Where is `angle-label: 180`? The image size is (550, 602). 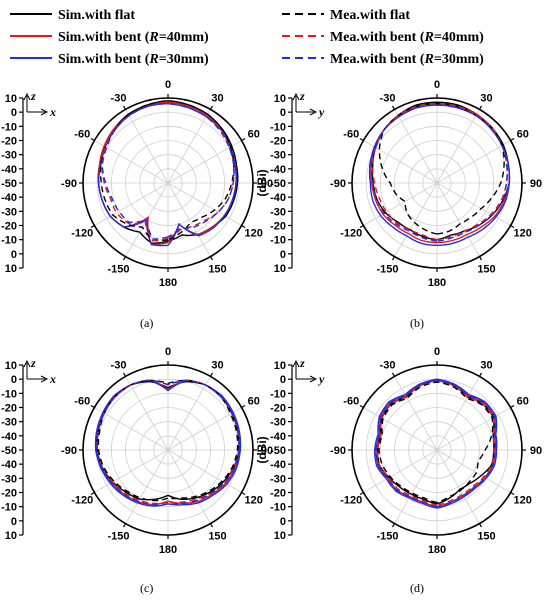 angle-label: 180 is located at coordinates (437, 550).